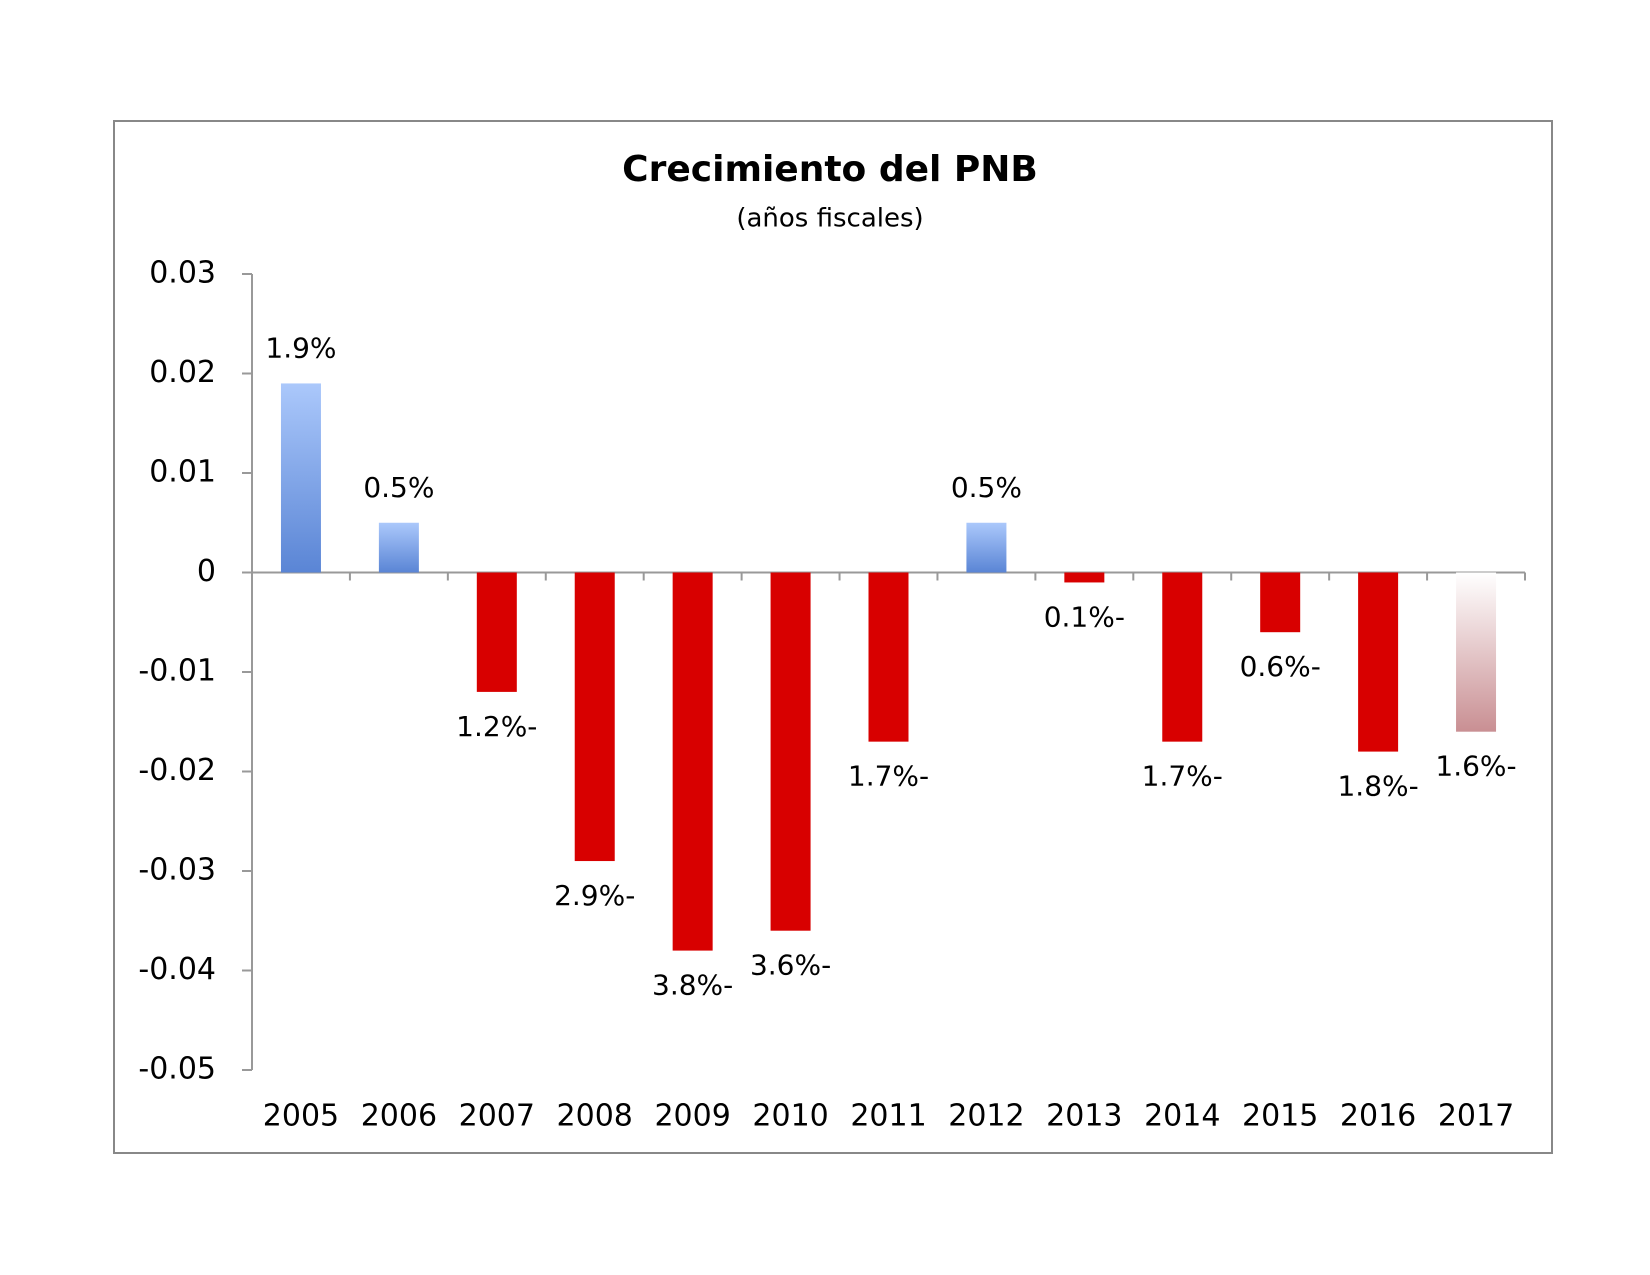 The height and width of the screenshot is (1275, 1650). What do you see at coordinates (496, 726) in the screenshot?
I see `value-label: 1.2%-` at bounding box center [496, 726].